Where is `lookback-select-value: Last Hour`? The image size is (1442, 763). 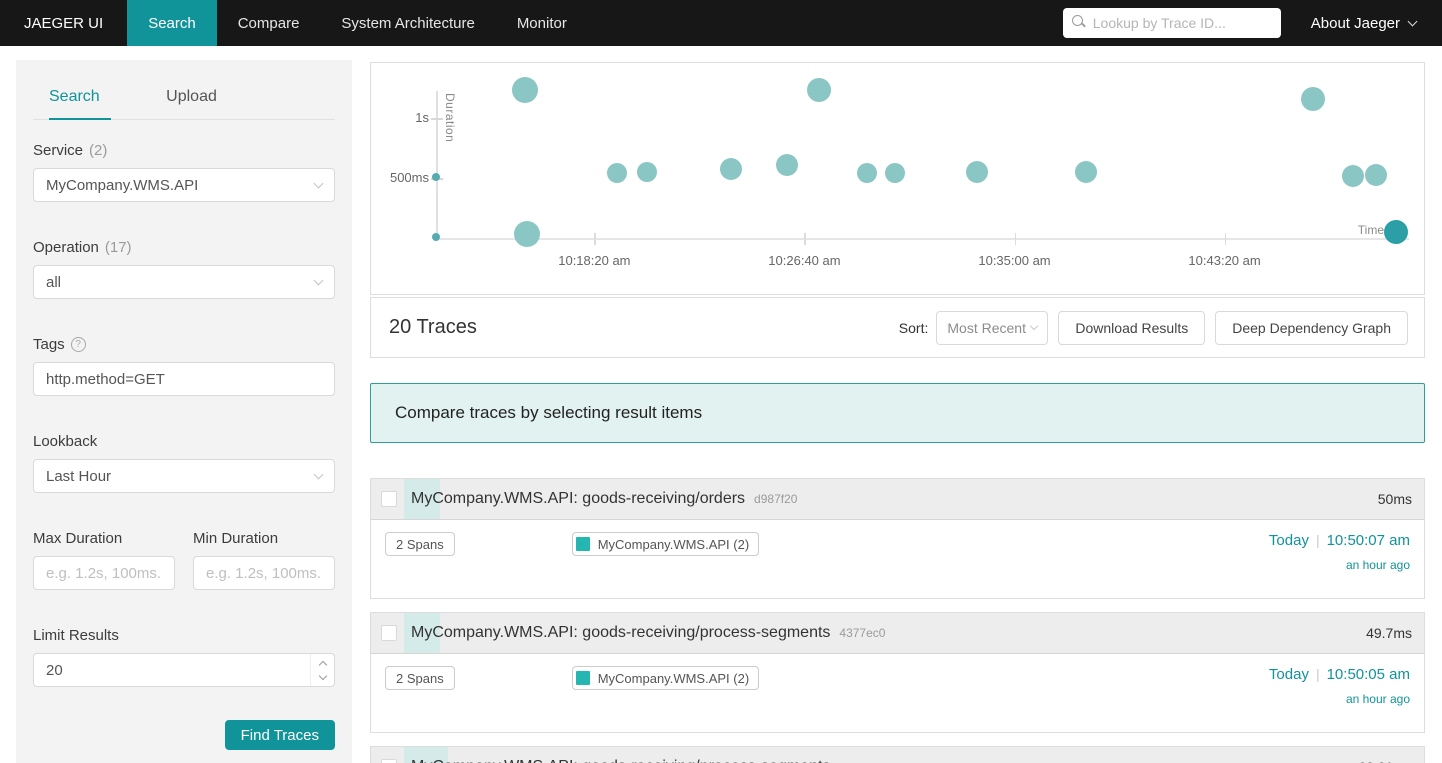
lookback-select-value: Last Hour is located at coordinates (79, 476).